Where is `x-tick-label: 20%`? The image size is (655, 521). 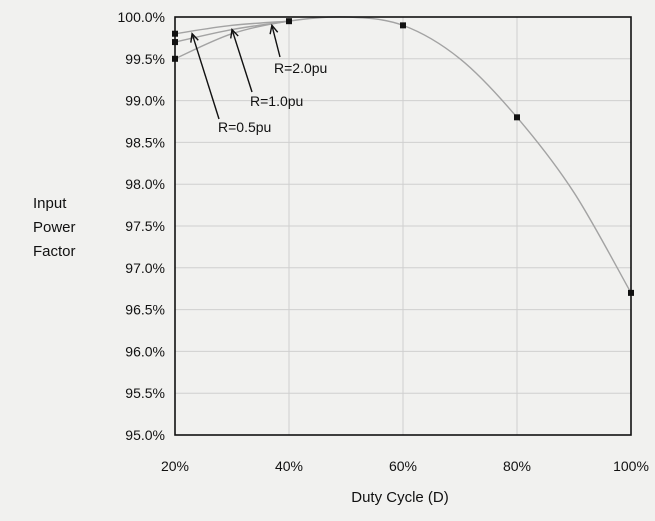
x-tick-label: 20% is located at coordinates (175, 466).